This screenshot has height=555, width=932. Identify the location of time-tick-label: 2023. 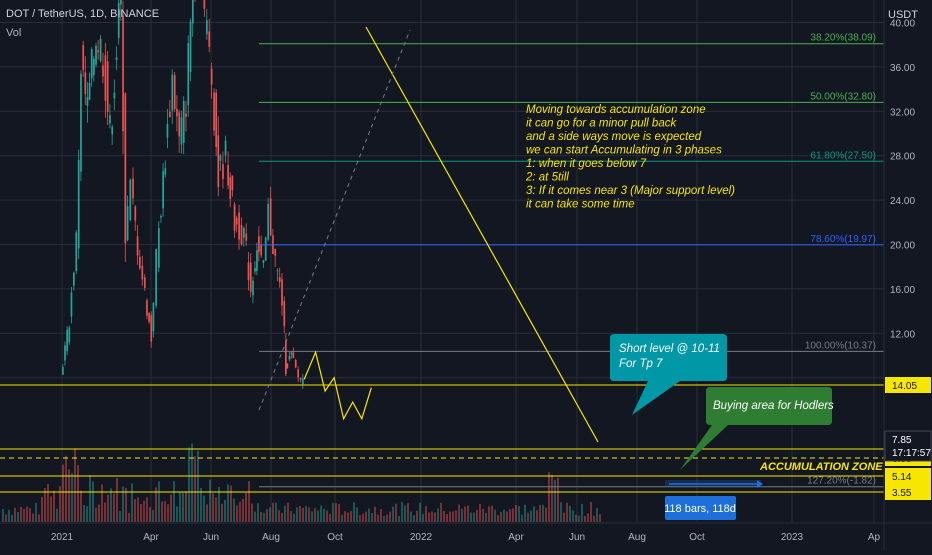
(792, 537).